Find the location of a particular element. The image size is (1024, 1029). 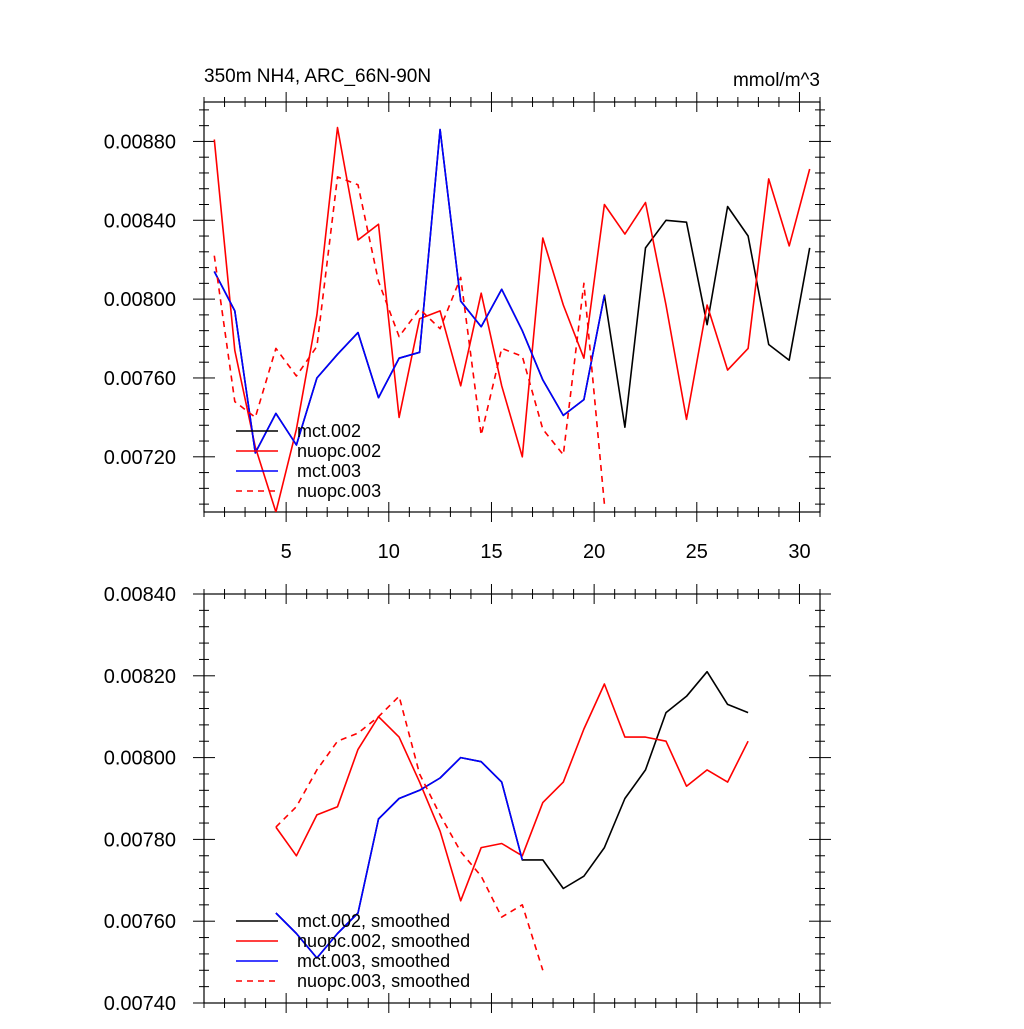

legend-label: mct.002, smoothed is located at coordinates (373, 921).